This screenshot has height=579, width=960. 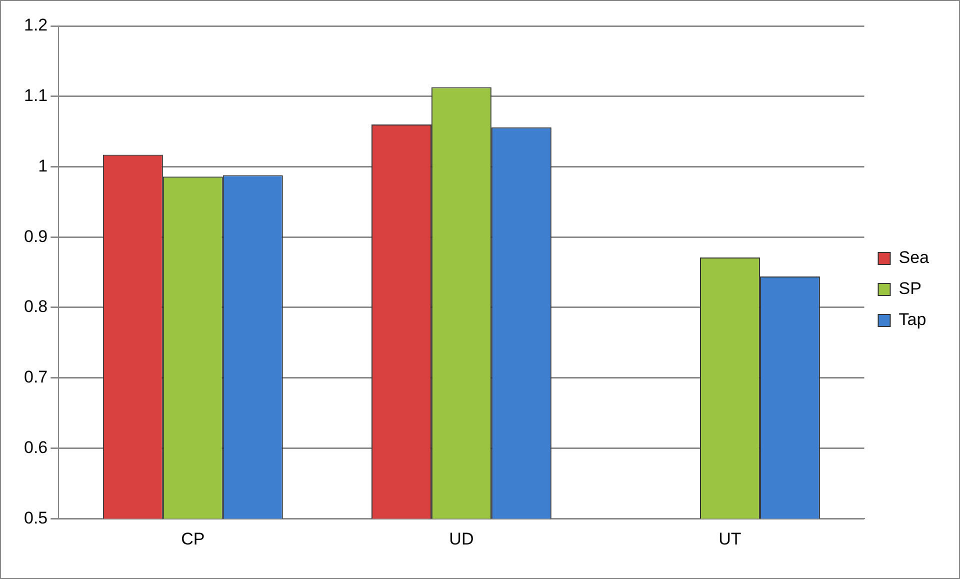 What do you see at coordinates (730, 538) in the screenshot?
I see `x-tick-label: UT` at bounding box center [730, 538].